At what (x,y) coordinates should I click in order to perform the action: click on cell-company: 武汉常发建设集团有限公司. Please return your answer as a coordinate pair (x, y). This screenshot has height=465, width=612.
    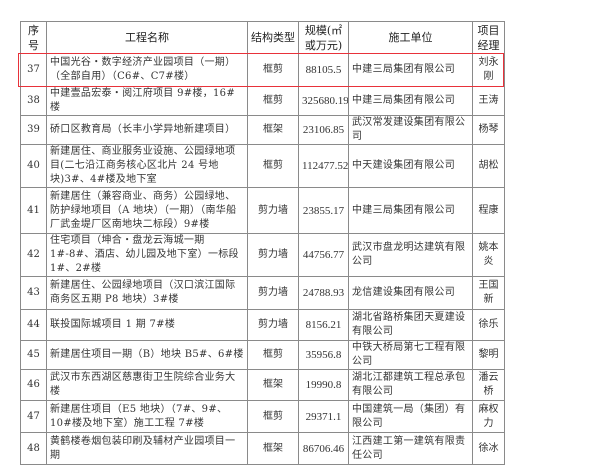
    Looking at the image, I should click on (410, 130).